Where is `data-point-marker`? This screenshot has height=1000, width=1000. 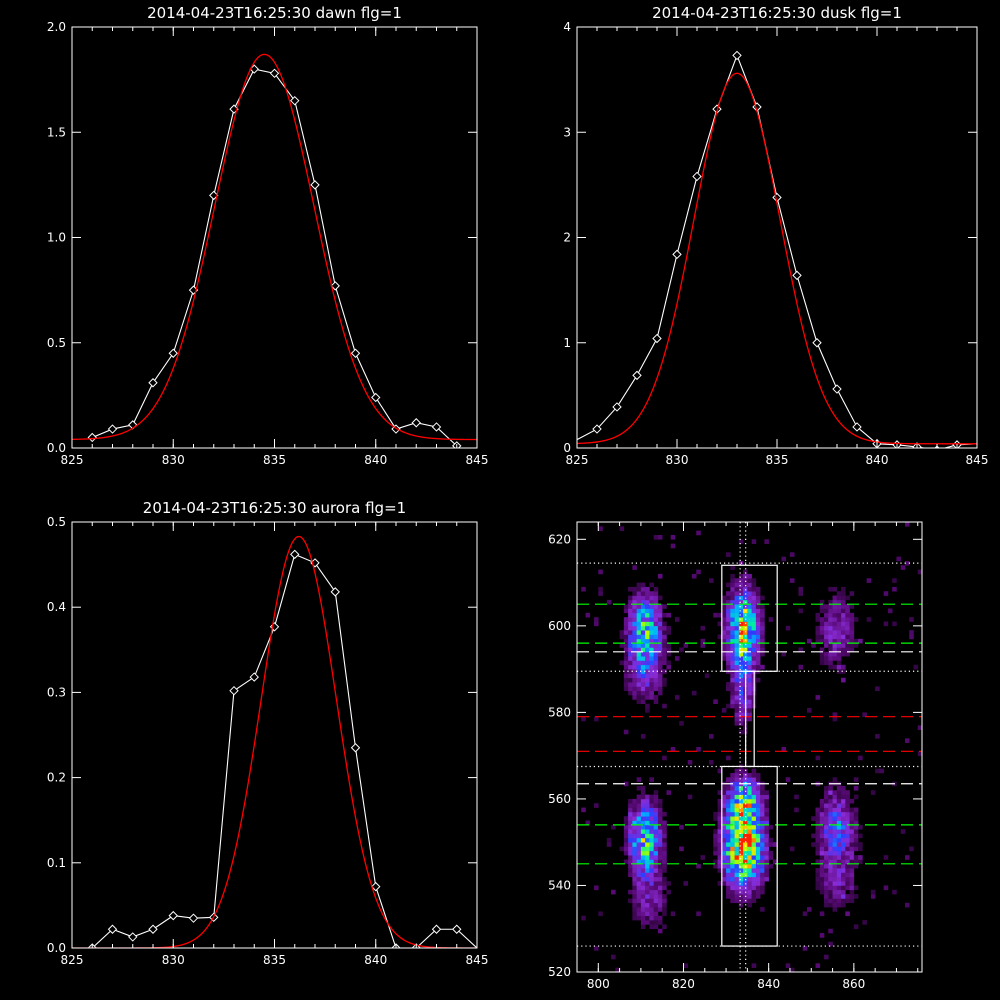
data-point-marker is located at coordinates (457, 929).